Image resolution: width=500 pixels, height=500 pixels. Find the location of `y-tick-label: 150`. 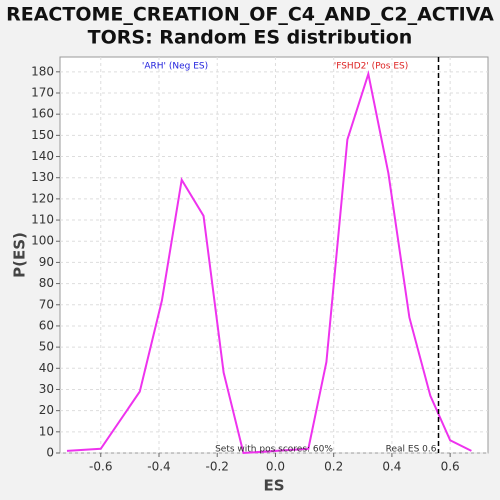

y-tick-label: 150 is located at coordinates (42, 135).